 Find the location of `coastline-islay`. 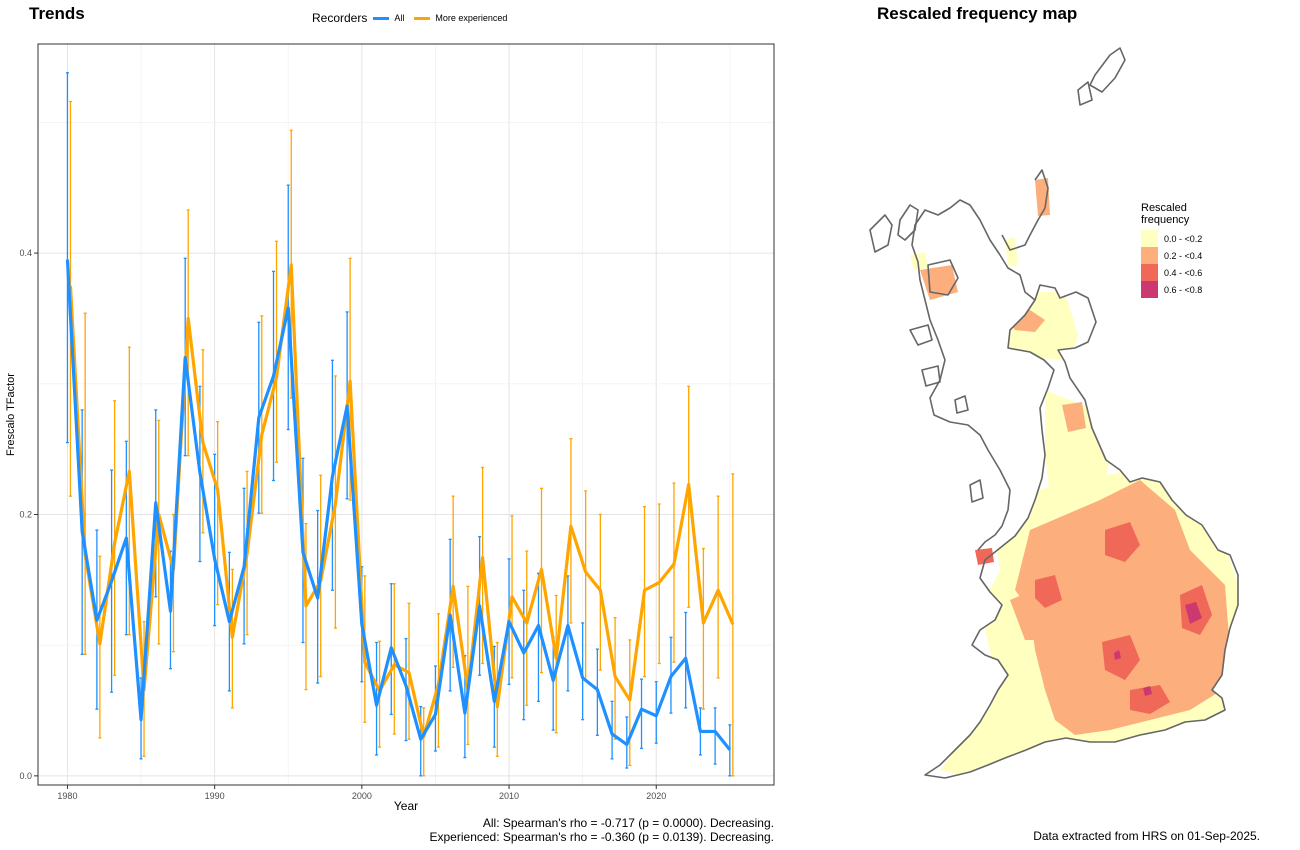

coastline-islay is located at coordinates (931, 376).